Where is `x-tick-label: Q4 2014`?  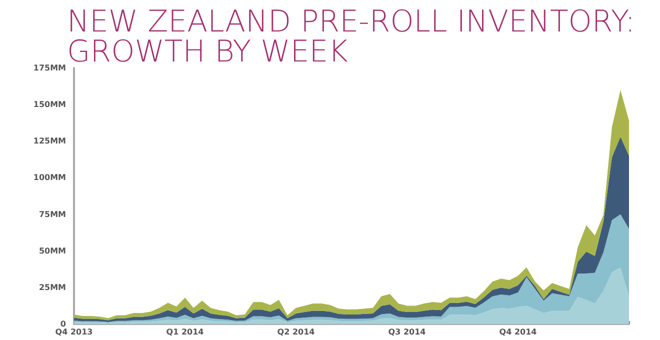 x-tick-label: Q4 2014 is located at coordinates (518, 332).